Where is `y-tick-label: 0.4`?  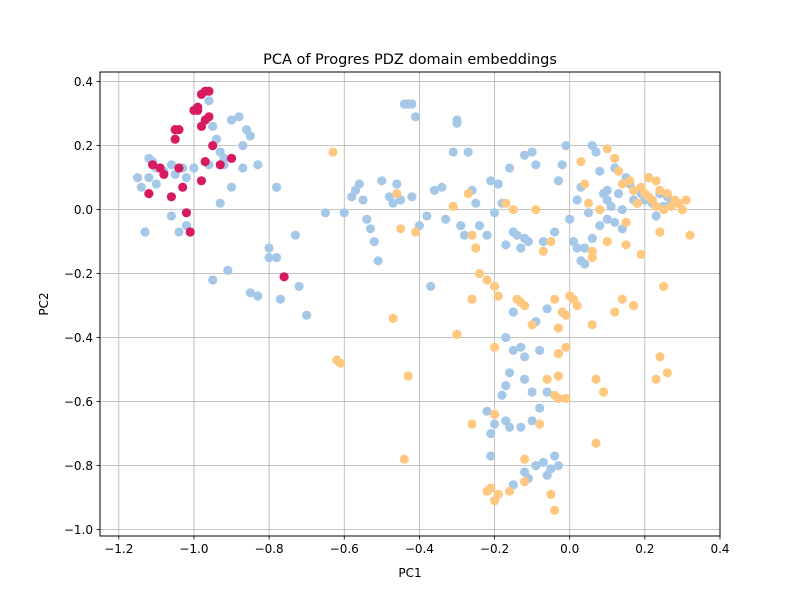
y-tick-label: 0.4 is located at coordinates (83, 82).